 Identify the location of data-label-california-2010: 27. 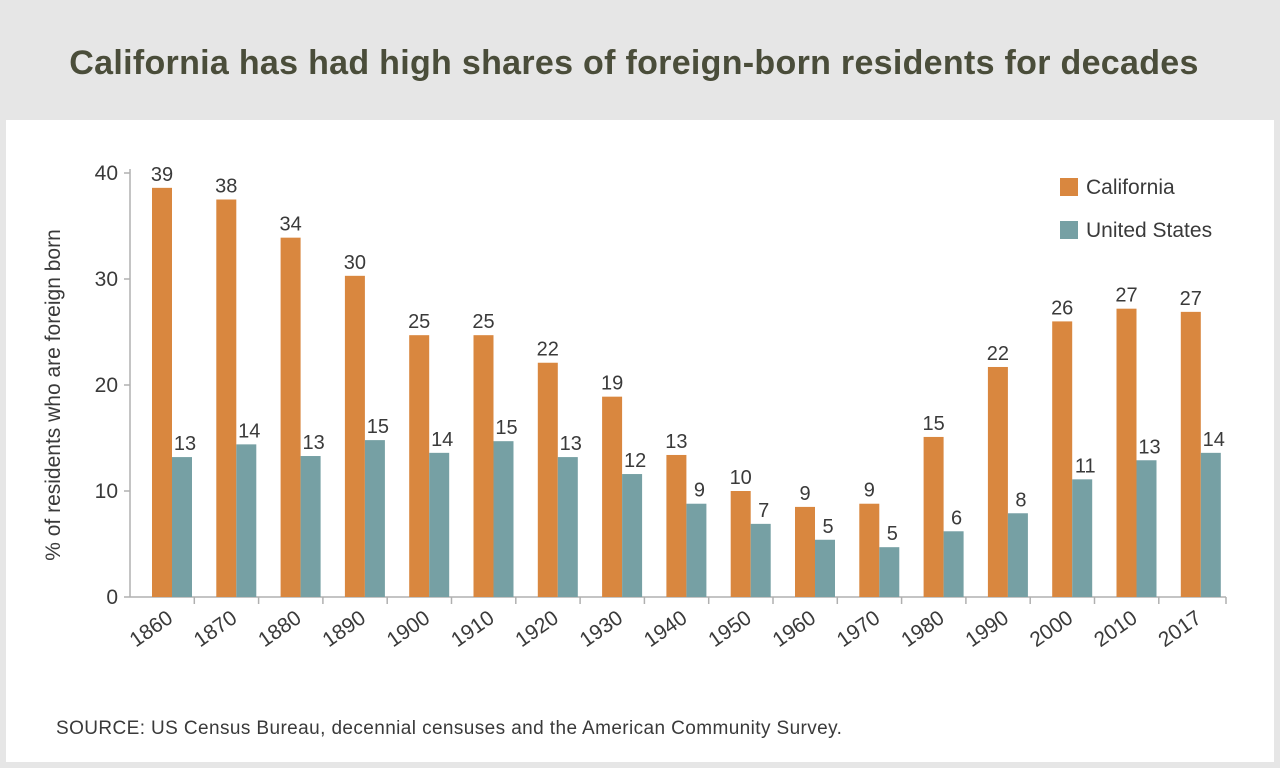
(1126, 296).